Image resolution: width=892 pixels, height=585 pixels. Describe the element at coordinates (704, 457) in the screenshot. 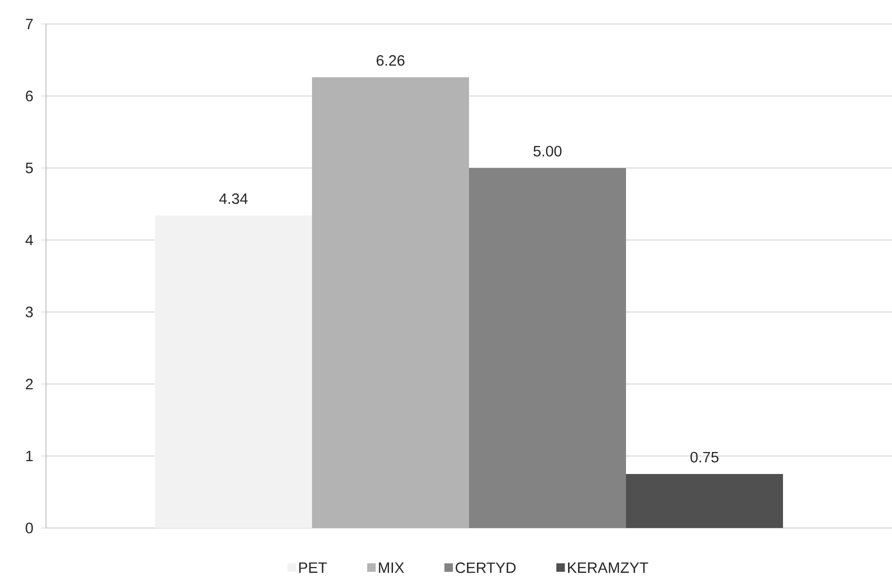

I see `data-label: 0.75` at that location.